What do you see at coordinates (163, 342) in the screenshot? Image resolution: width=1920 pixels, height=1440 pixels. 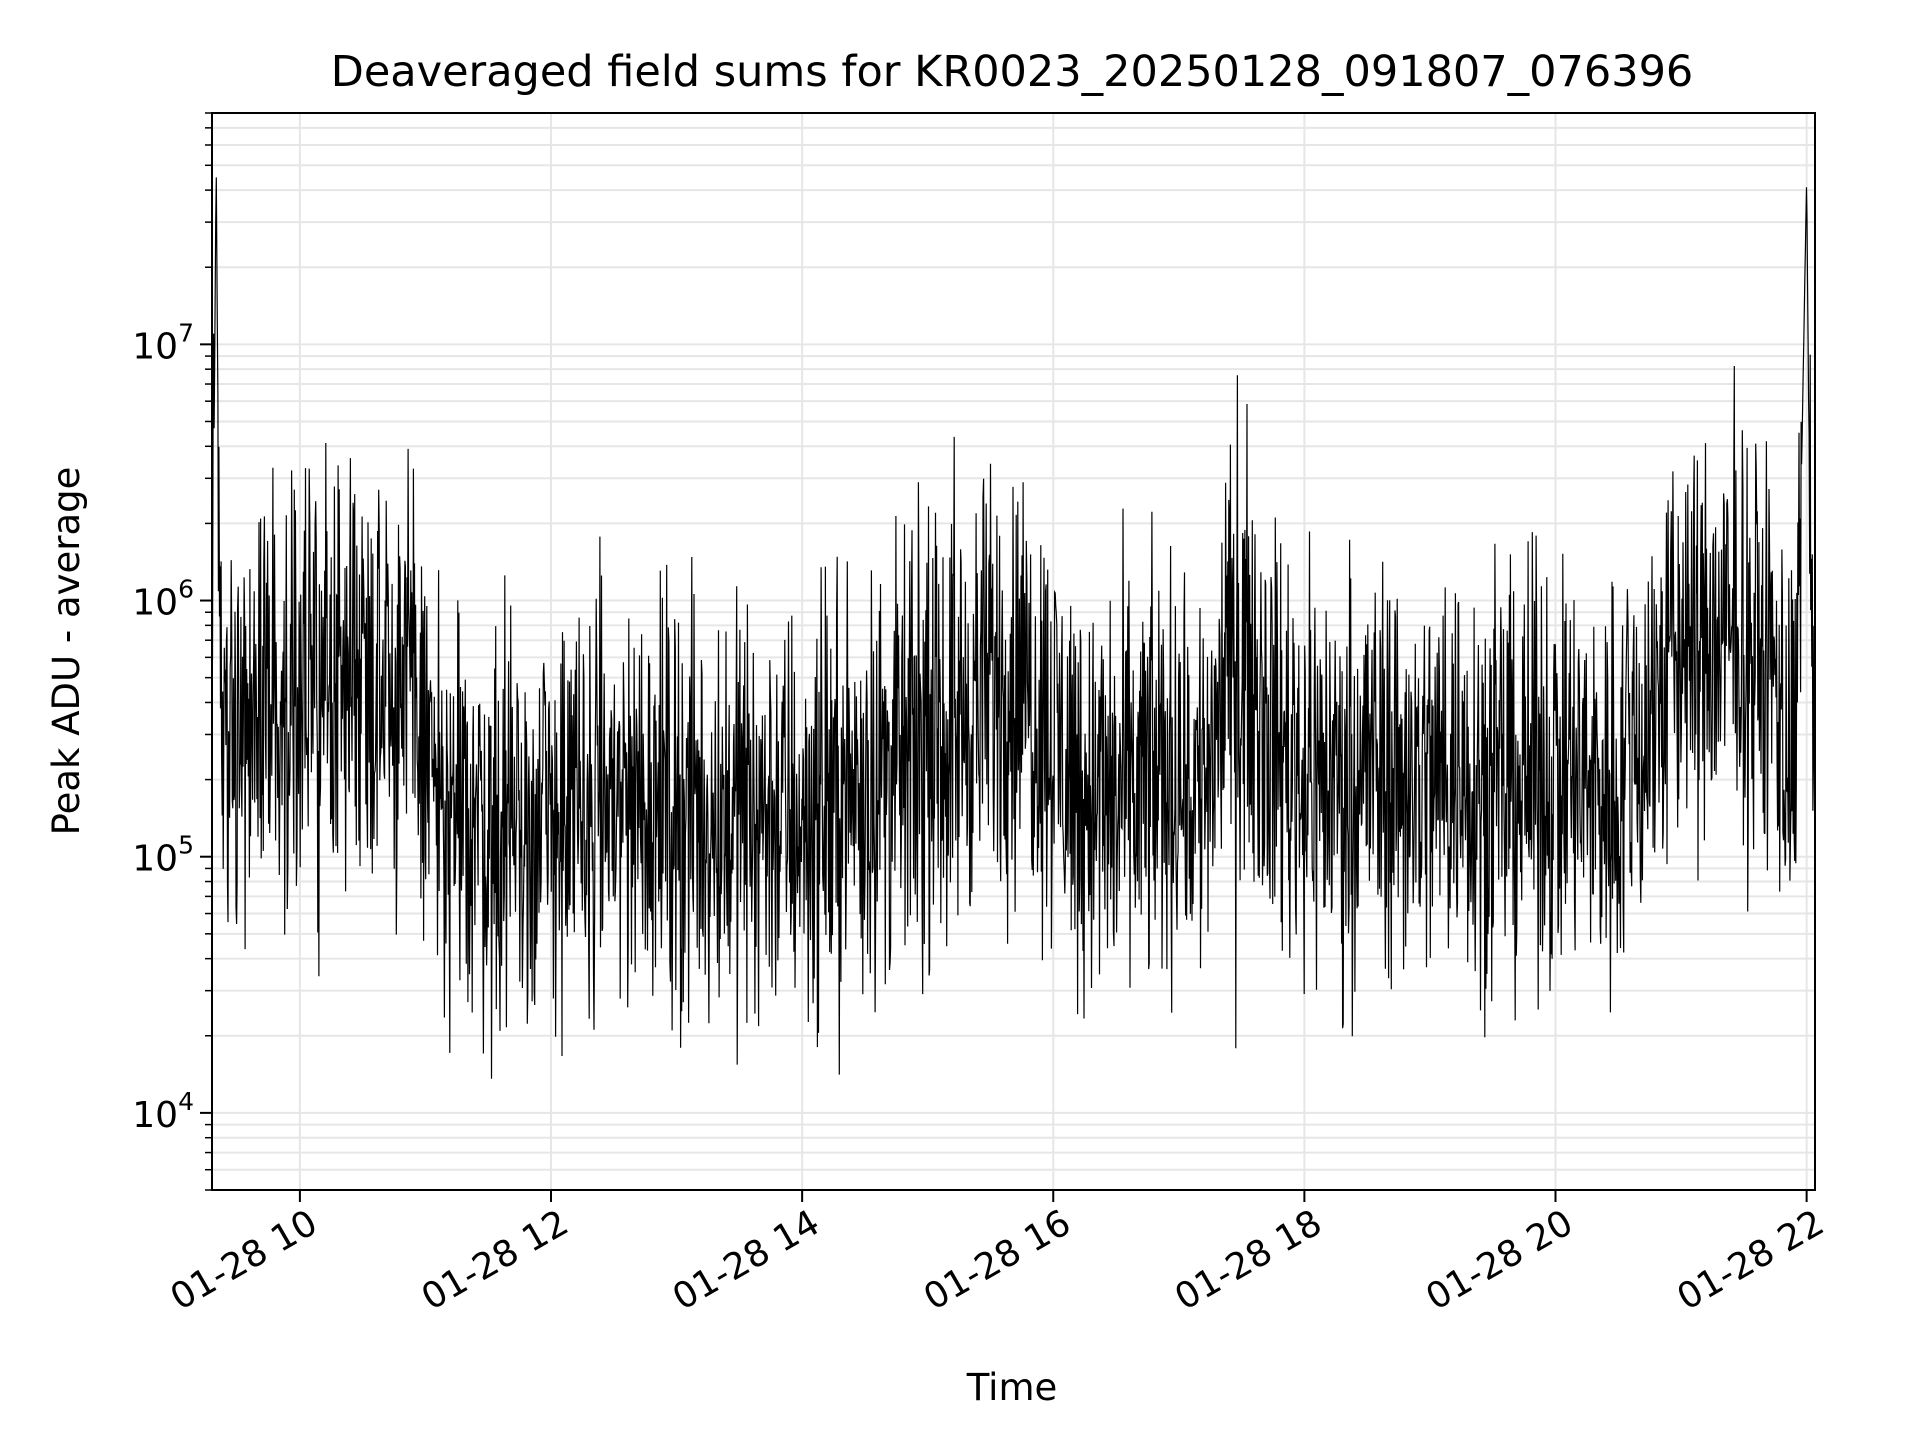 I see `y-tick-label: 10⁷` at bounding box center [163, 342].